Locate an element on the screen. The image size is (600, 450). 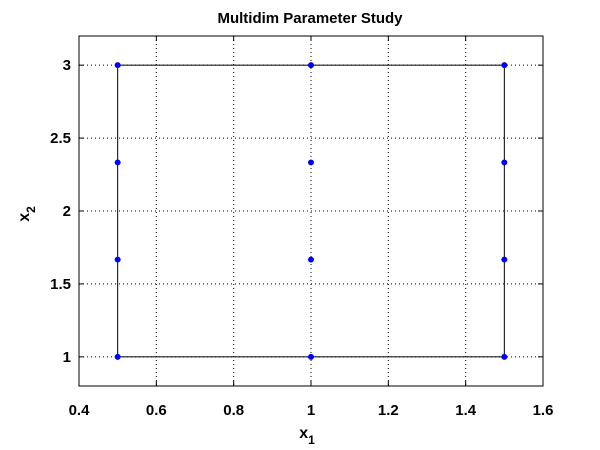
y-axis-label-subscript: 2 is located at coordinates (31, 209).